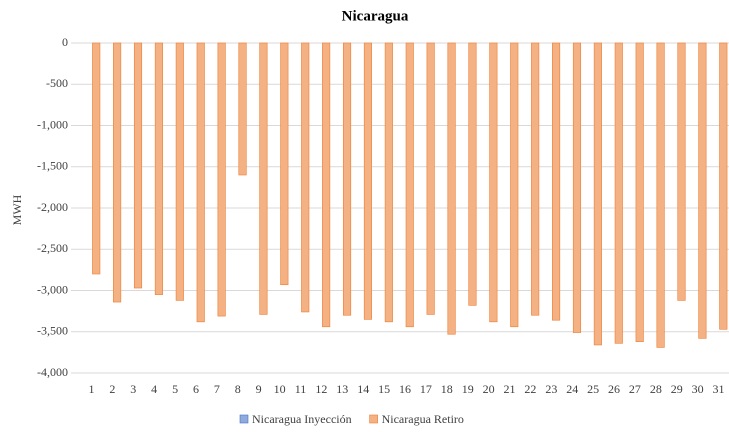 The height and width of the screenshot is (432, 729). Describe the element at coordinates (405, 389) in the screenshot. I see `x-tick-label: 16` at that location.